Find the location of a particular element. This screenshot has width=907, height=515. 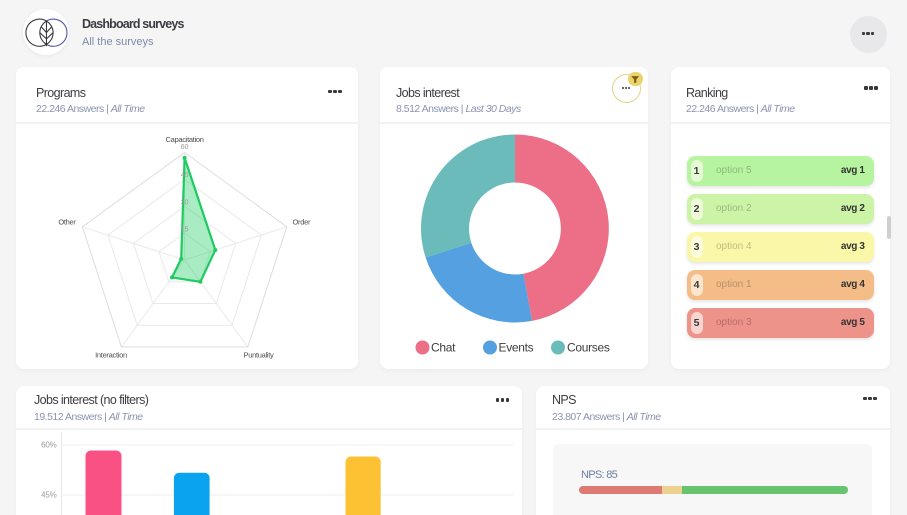

svg-text: Order is located at coordinates (302, 221).